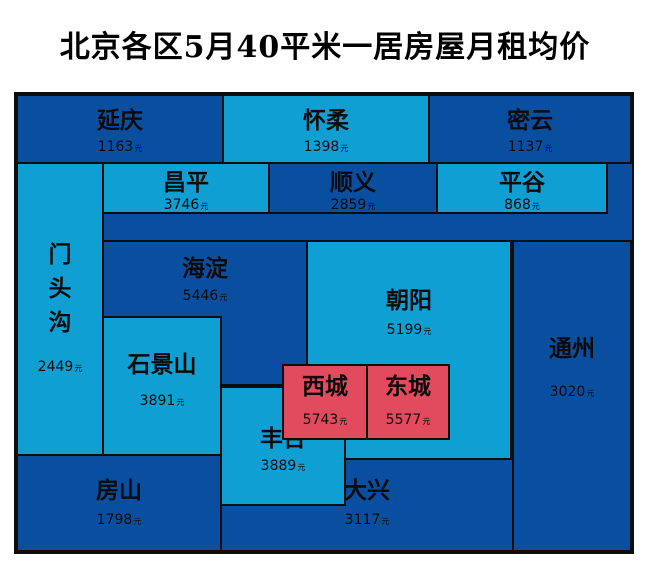  I want to click on region-name: 石景山, so click(162, 364).